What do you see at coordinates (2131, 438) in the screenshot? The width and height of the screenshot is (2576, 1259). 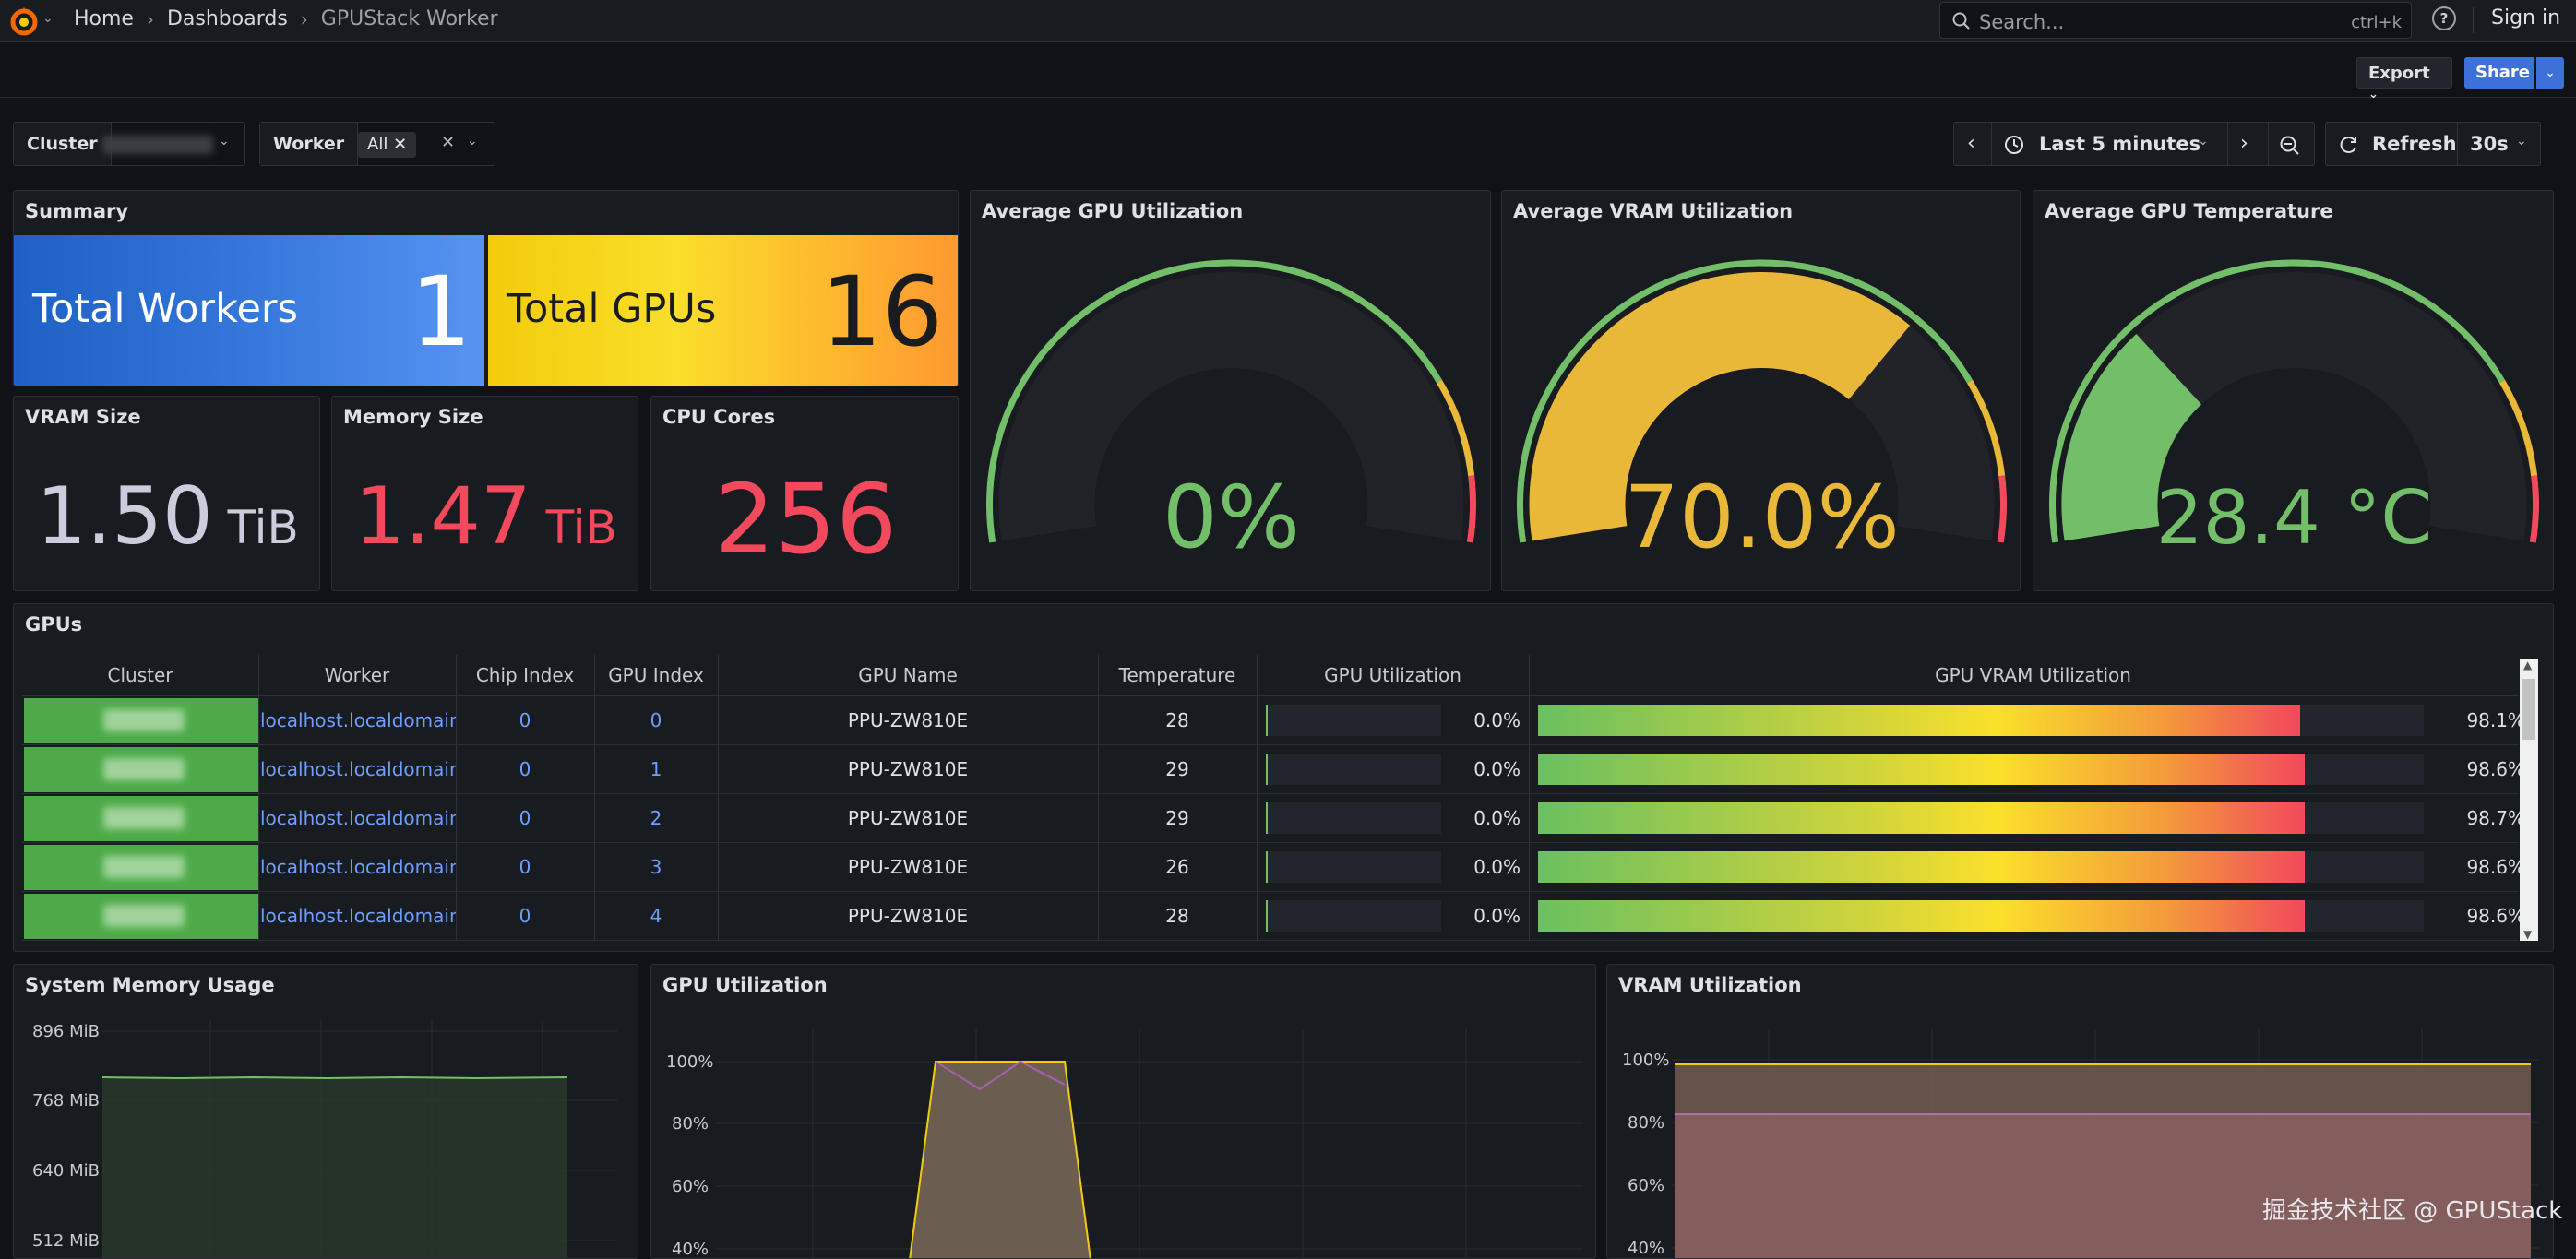 I see `gauge-value-arc` at bounding box center [2131, 438].